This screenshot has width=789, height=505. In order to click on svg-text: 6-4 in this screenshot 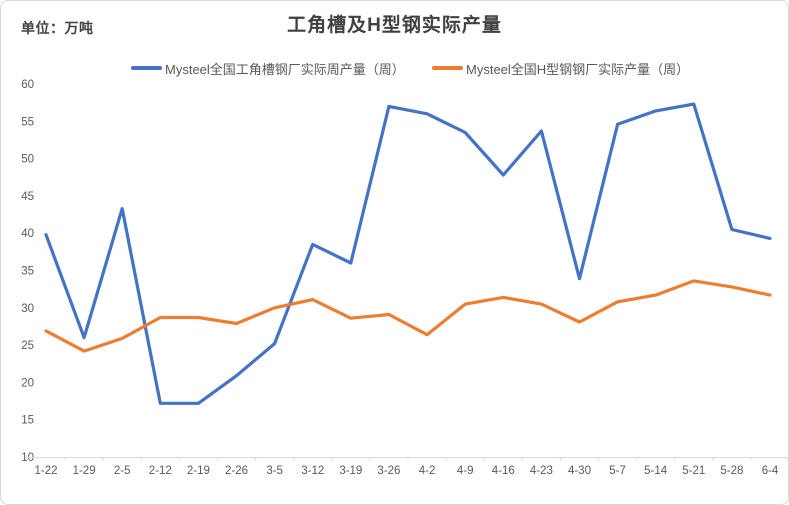, I will do `click(770, 471)`.